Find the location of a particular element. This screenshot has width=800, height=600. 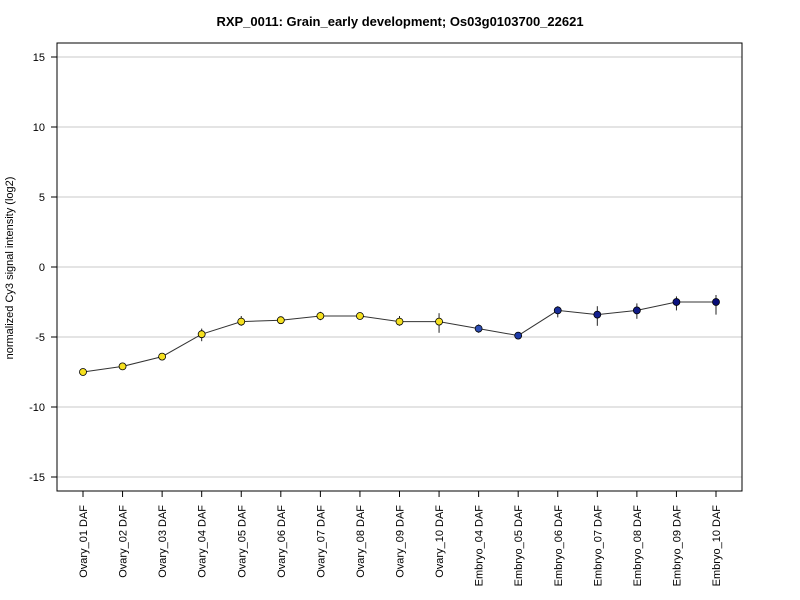

y-tick-label: 5 is located at coordinates (42, 198).